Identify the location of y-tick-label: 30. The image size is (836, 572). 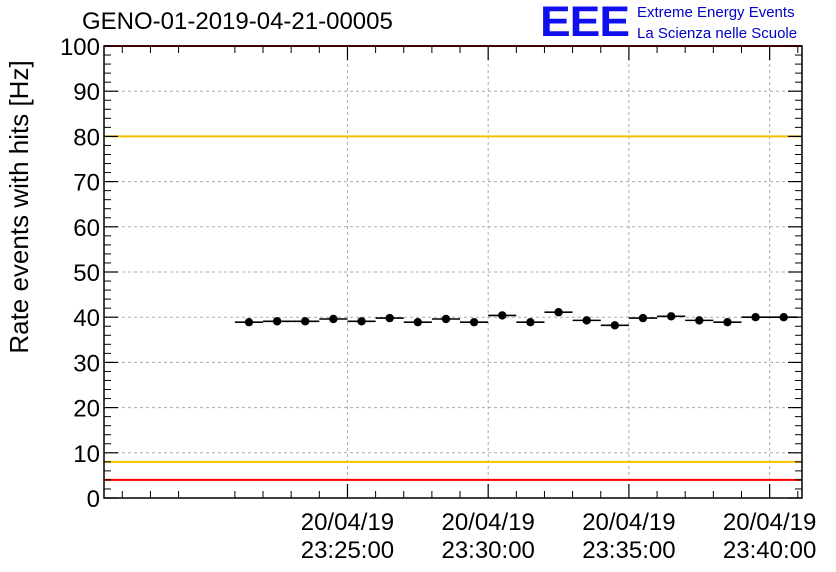
(86, 363).